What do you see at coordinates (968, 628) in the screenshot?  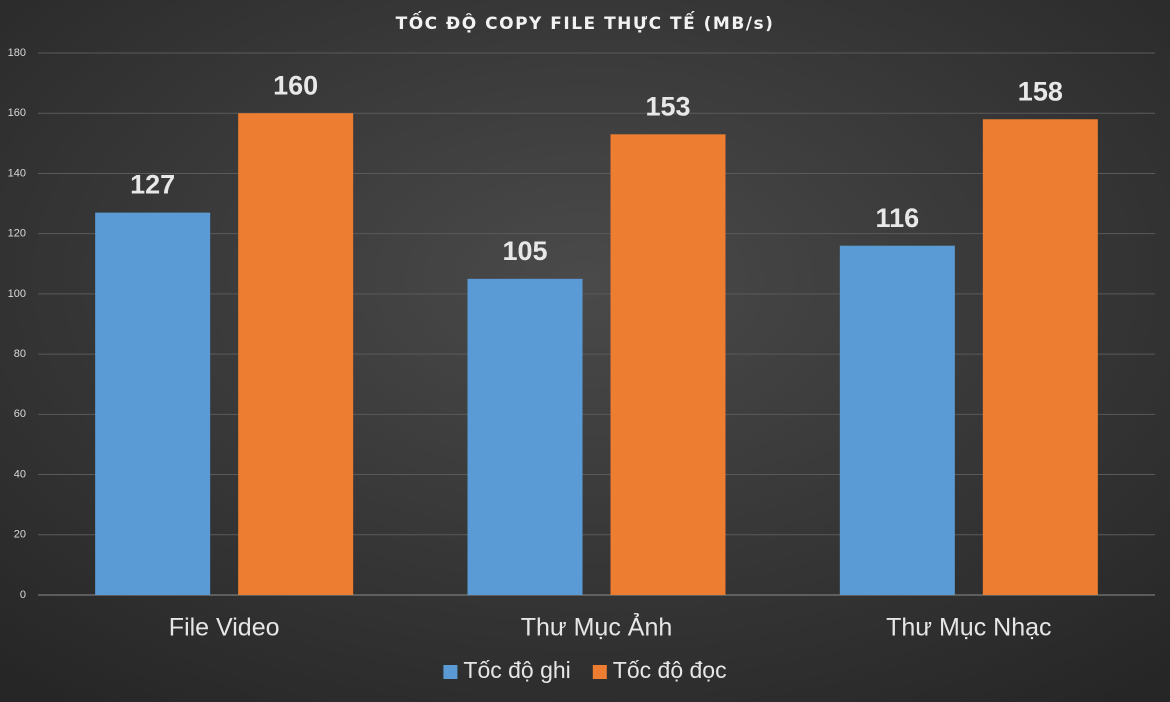 I see `x-tick-label: Thư Mục Nhạc` at bounding box center [968, 628].